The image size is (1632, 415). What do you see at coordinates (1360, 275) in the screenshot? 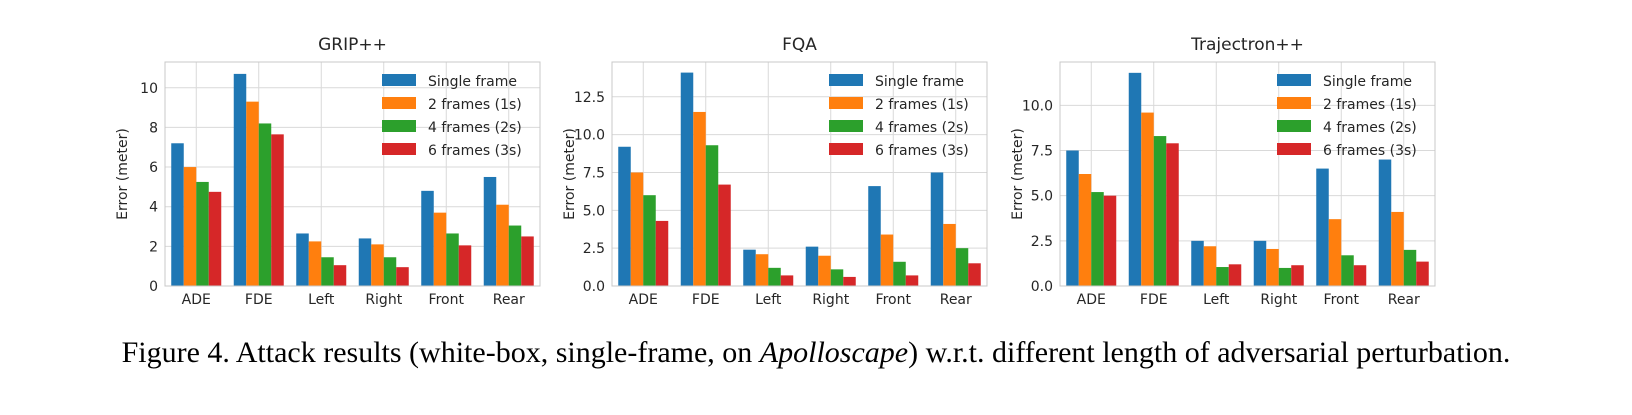
I see `bar-6-frames-3s-front` at bounding box center [1360, 275].